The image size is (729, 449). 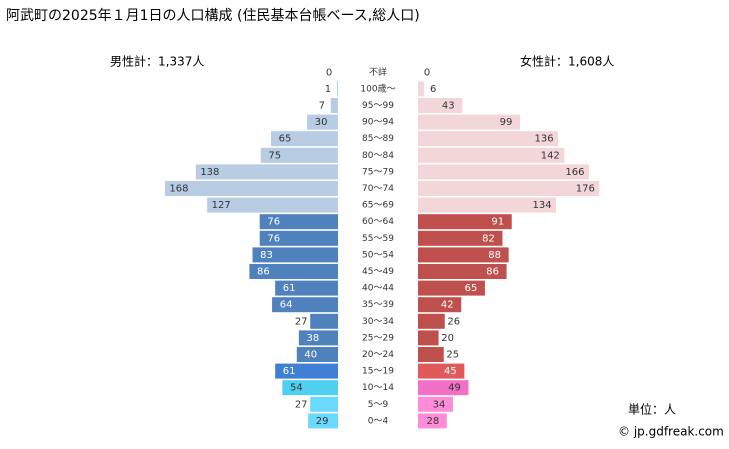 I want to click on value-label: 29, so click(x=322, y=421).